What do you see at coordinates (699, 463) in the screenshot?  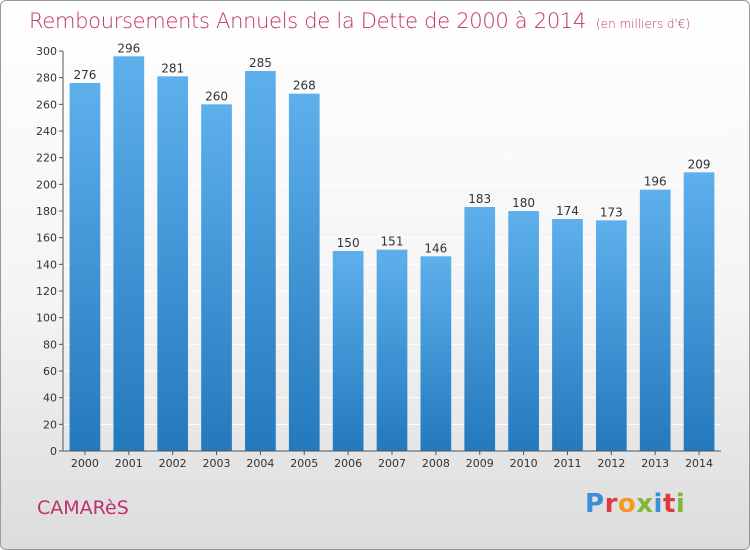 I see `x-tick-label-2014: 2014` at bounding box center [699, 463].